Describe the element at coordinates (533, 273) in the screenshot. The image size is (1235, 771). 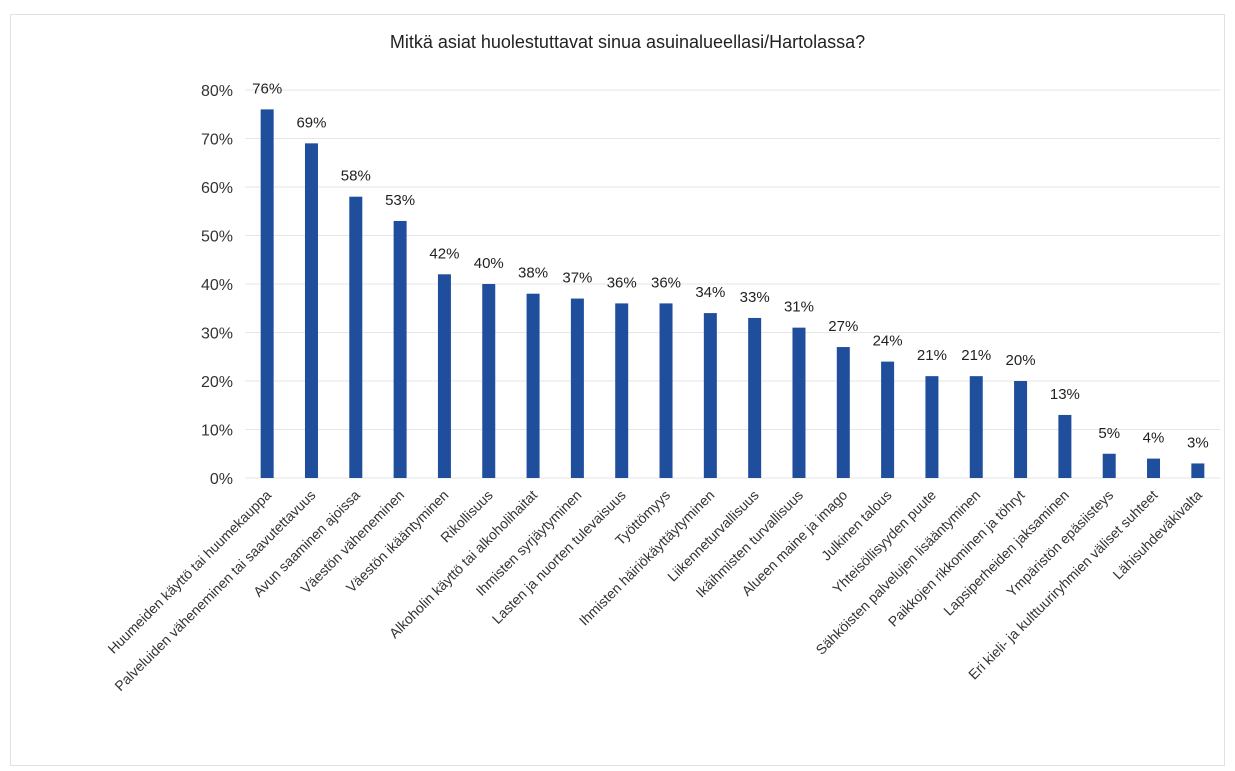
I see `data-label: 38%` at that location.